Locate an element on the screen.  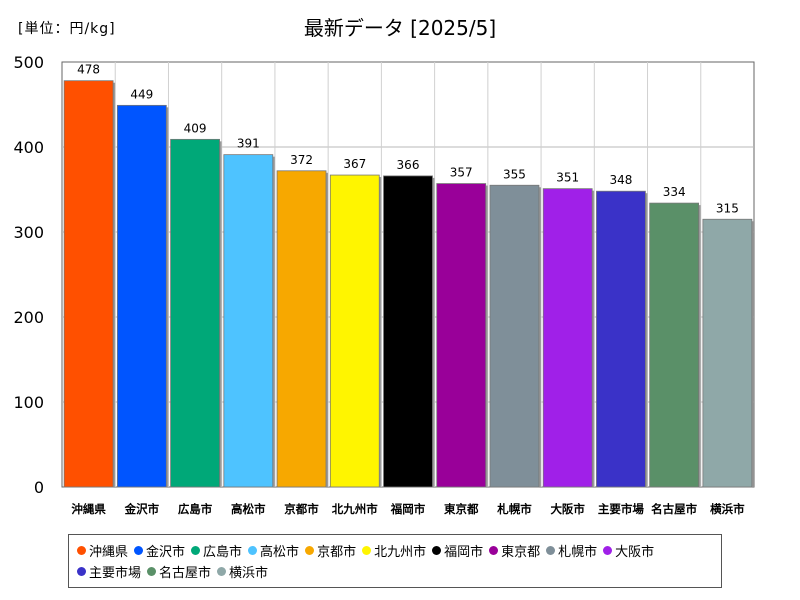
legend-label: 沖縄県 is located at coordinates (109, 552).